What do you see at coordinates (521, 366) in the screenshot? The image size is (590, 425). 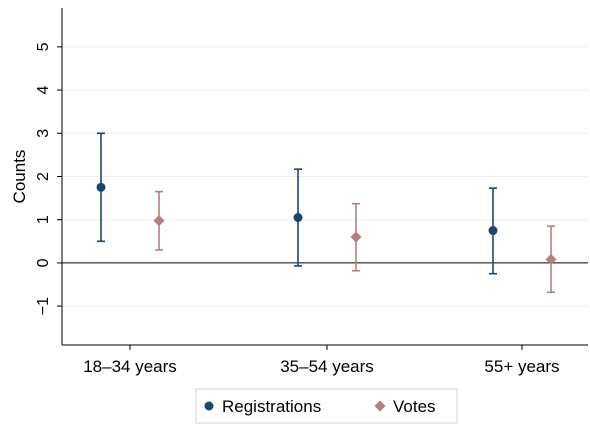 I see `x-tick-label: 55+ years` at bounding box center [521, 366].